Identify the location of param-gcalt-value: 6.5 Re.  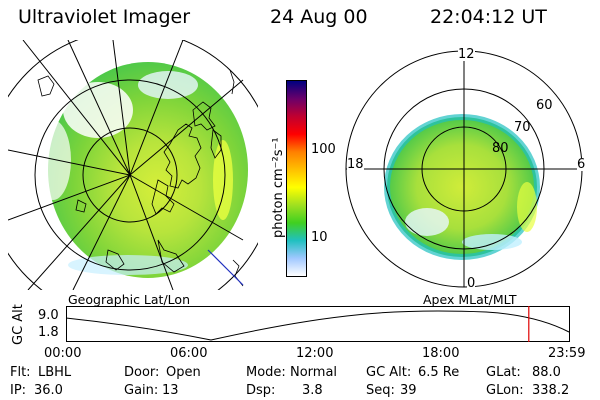
(439, 372).